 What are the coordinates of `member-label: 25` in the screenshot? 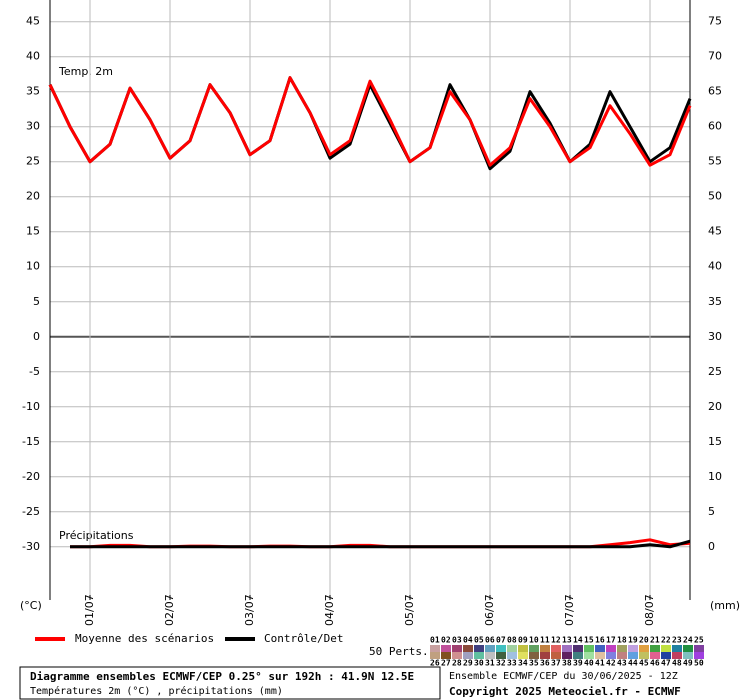 It's located at (699, 640).